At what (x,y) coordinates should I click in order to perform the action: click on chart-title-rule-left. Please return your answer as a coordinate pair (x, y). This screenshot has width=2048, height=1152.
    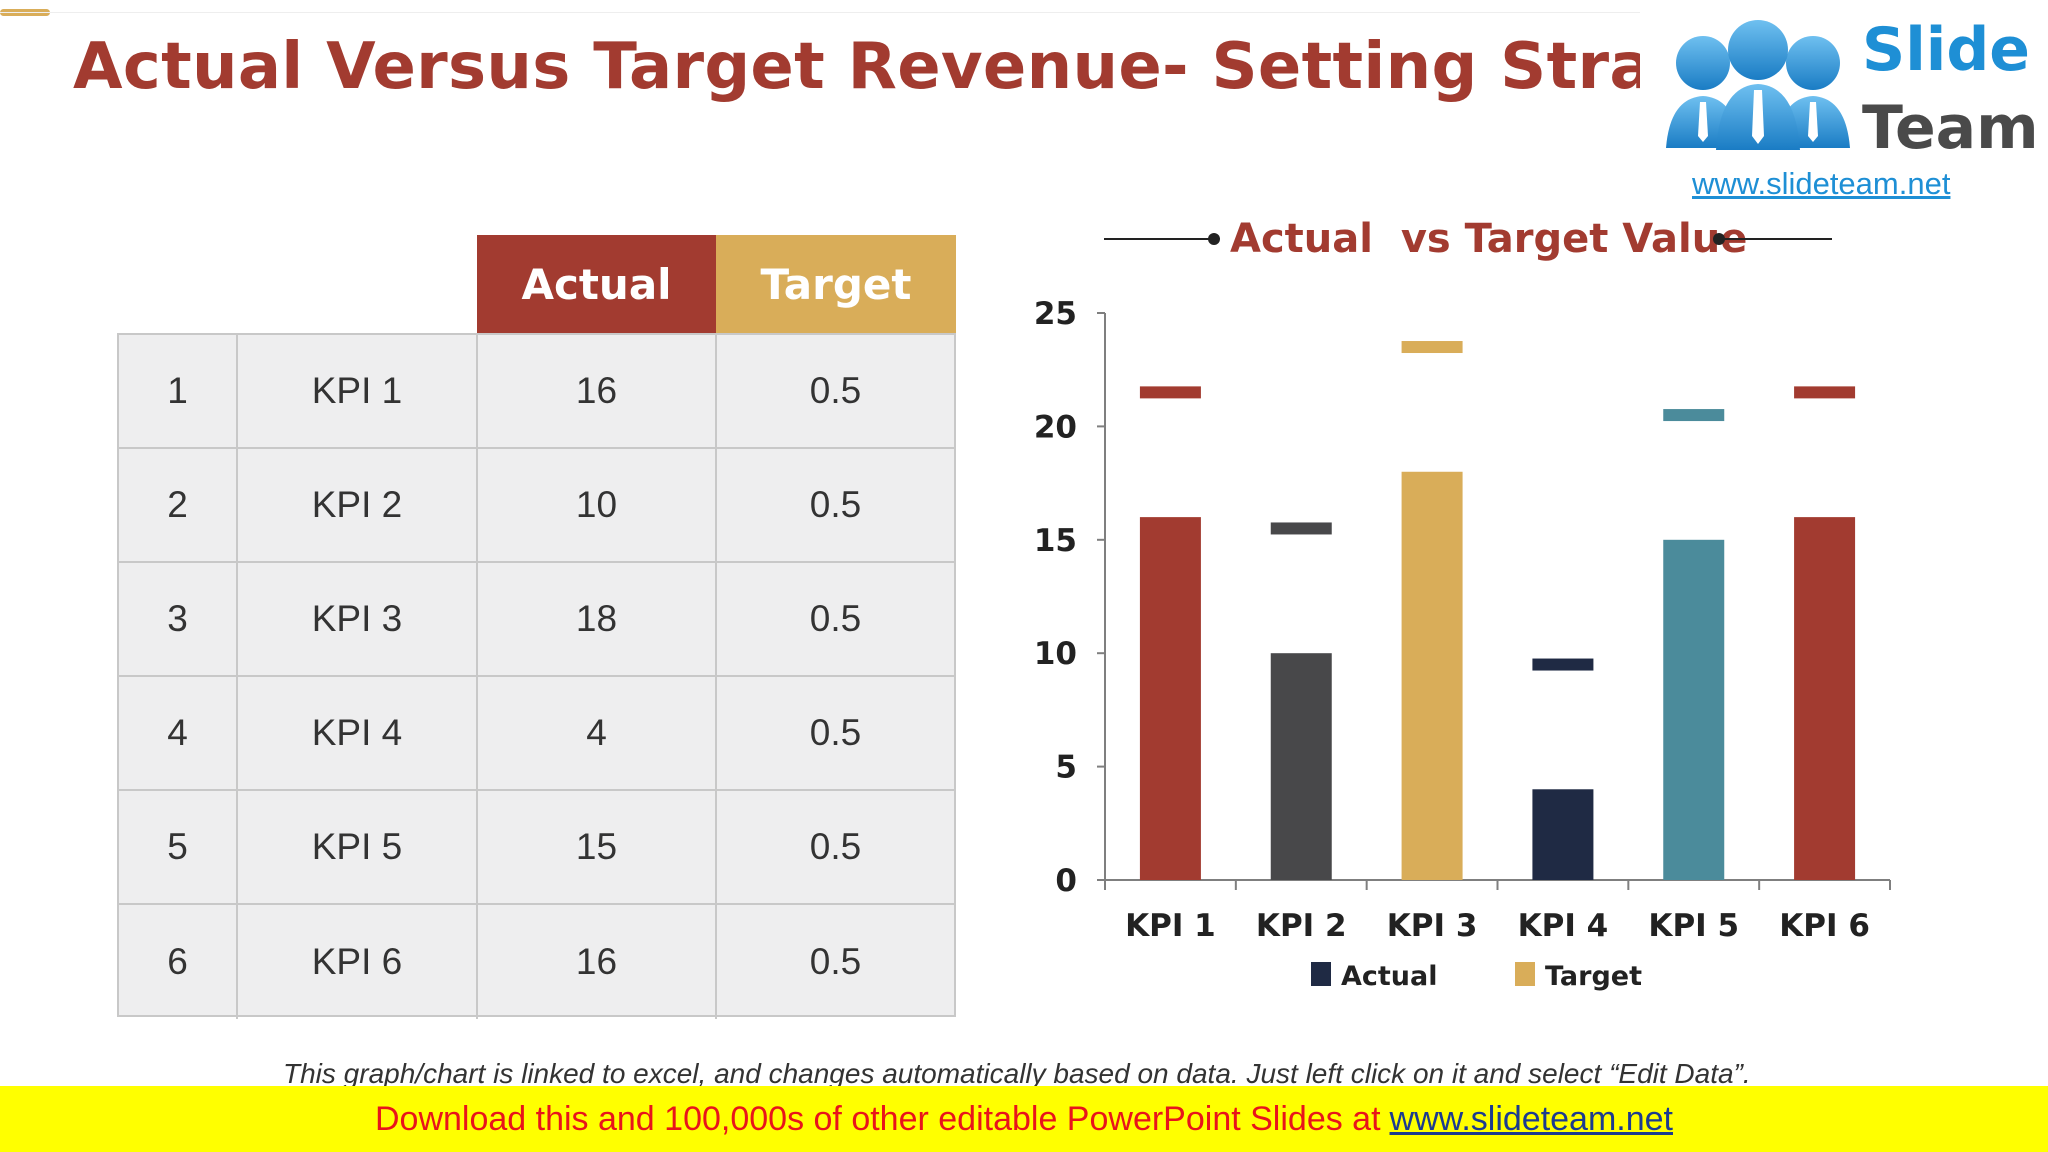
    Looking at the image, I should click on (1157, 239).